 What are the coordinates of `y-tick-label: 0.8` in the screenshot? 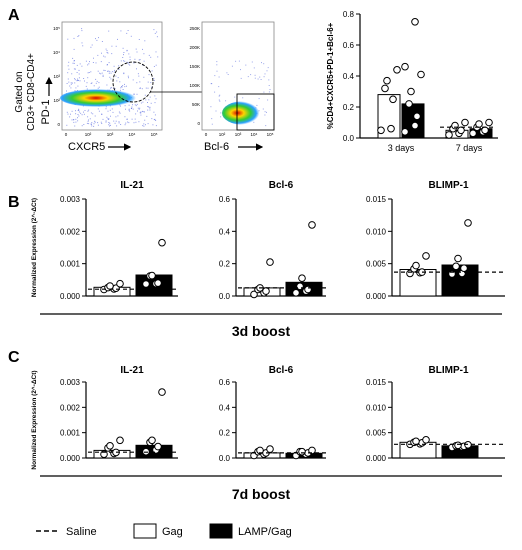 It's located at (349, 14).